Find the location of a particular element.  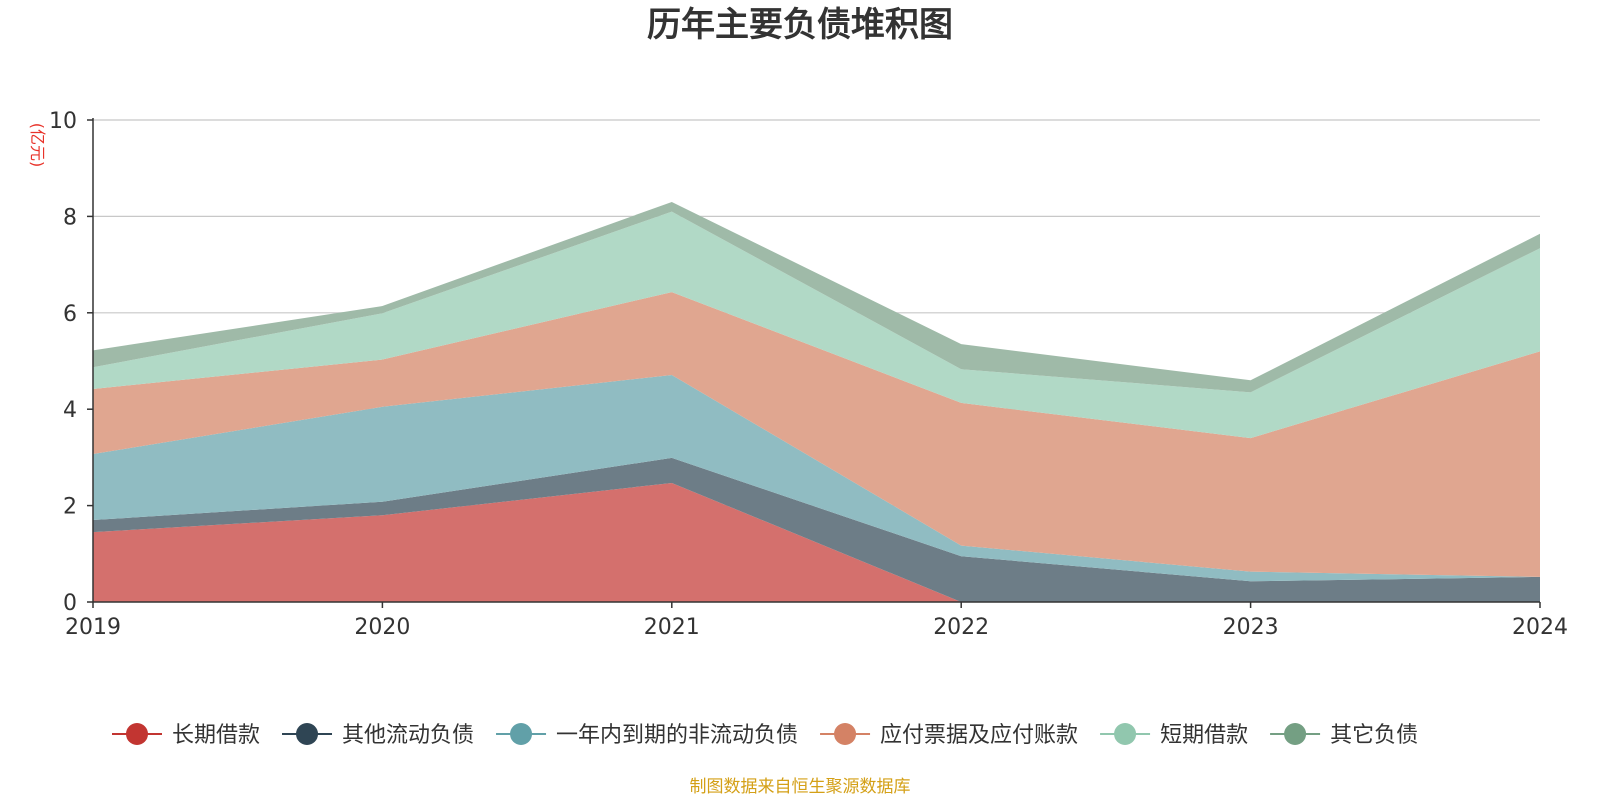

x-tick-label: 2019 is located at coordinates (93, 627).